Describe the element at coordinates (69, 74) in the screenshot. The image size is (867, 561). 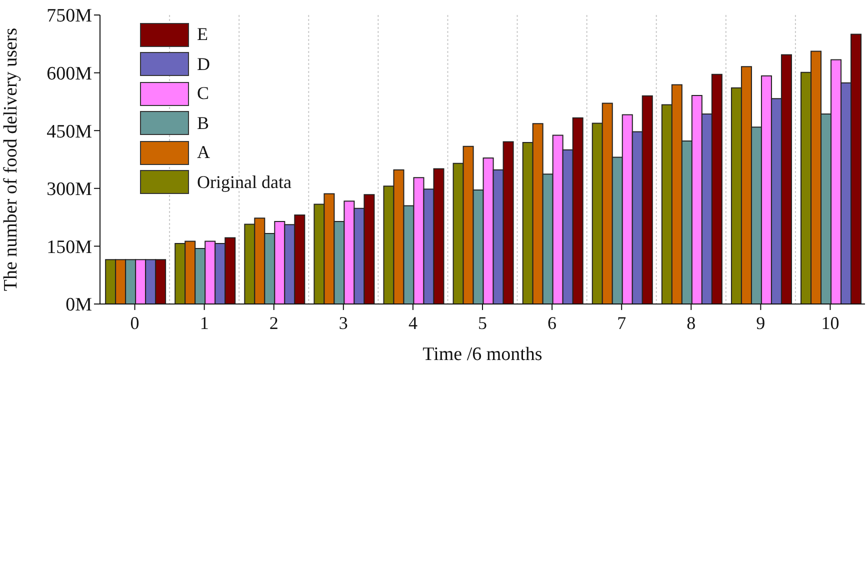
I see `y-tick-label: 600M` at that location.